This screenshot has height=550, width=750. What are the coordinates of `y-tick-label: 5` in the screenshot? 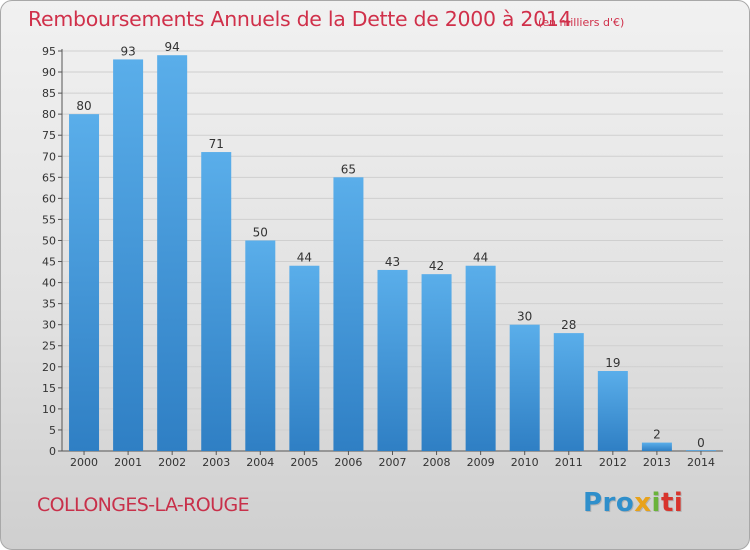 It's located at (52, 430).